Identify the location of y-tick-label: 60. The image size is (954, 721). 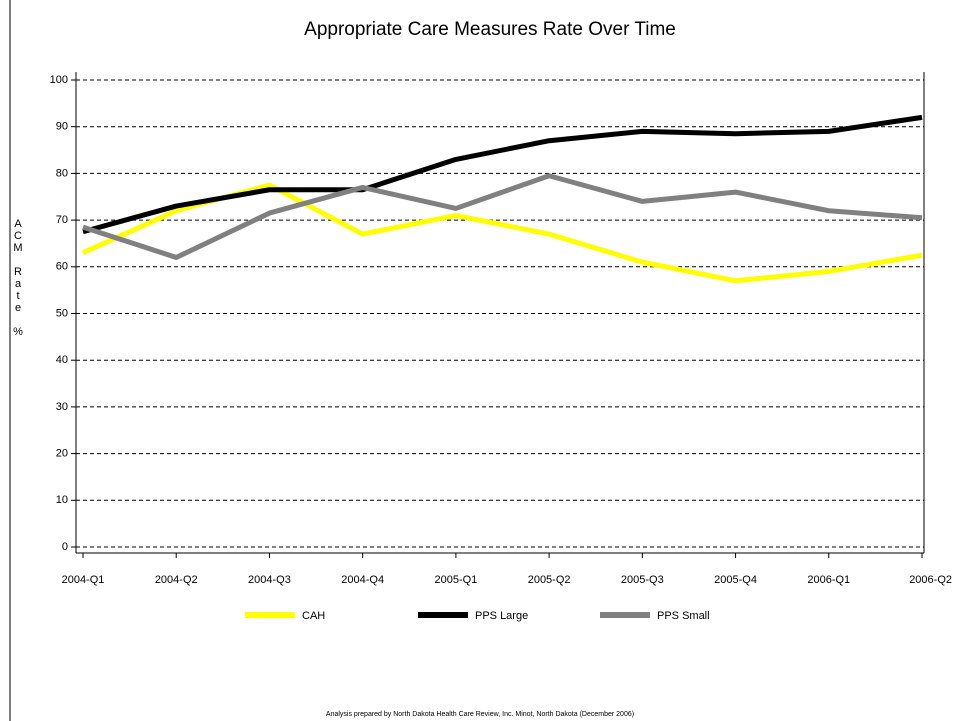
(62, 267).